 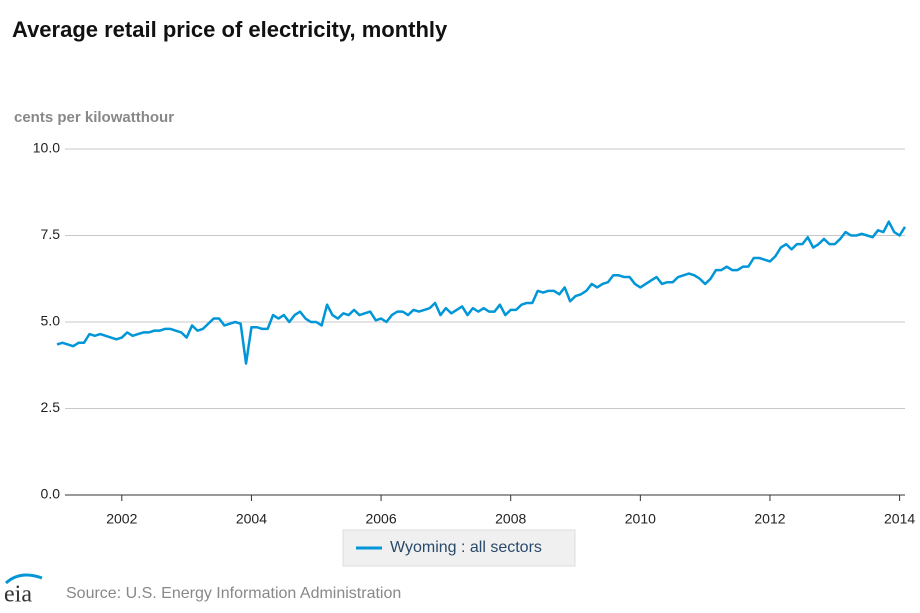 I want to click on y-tick-label: 10.0, so click(x=46, y=148).